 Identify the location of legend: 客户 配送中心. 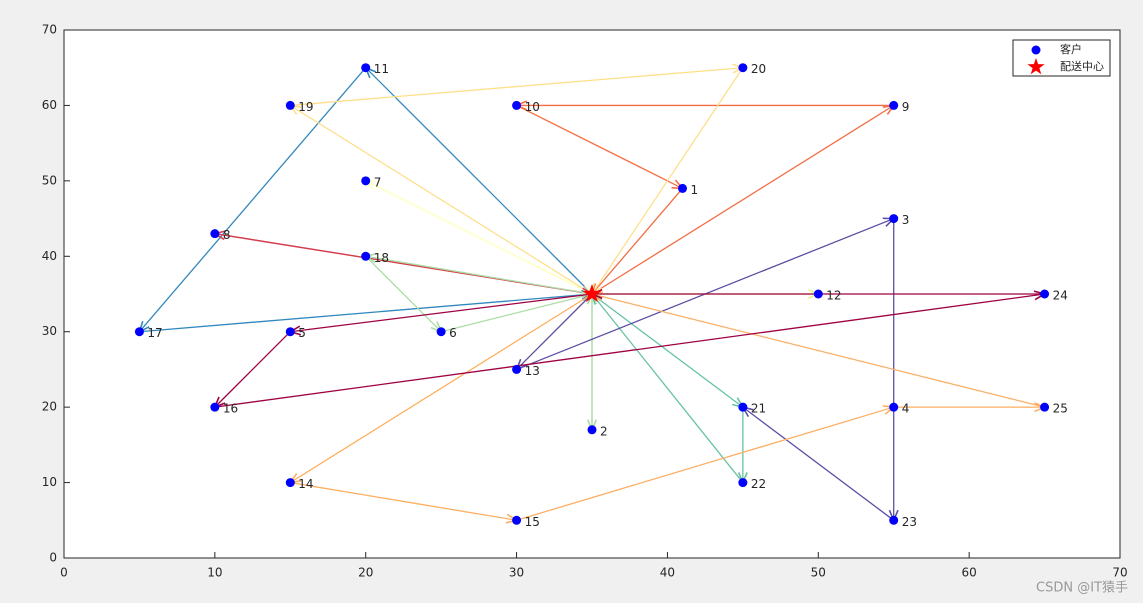
(1061, 58).